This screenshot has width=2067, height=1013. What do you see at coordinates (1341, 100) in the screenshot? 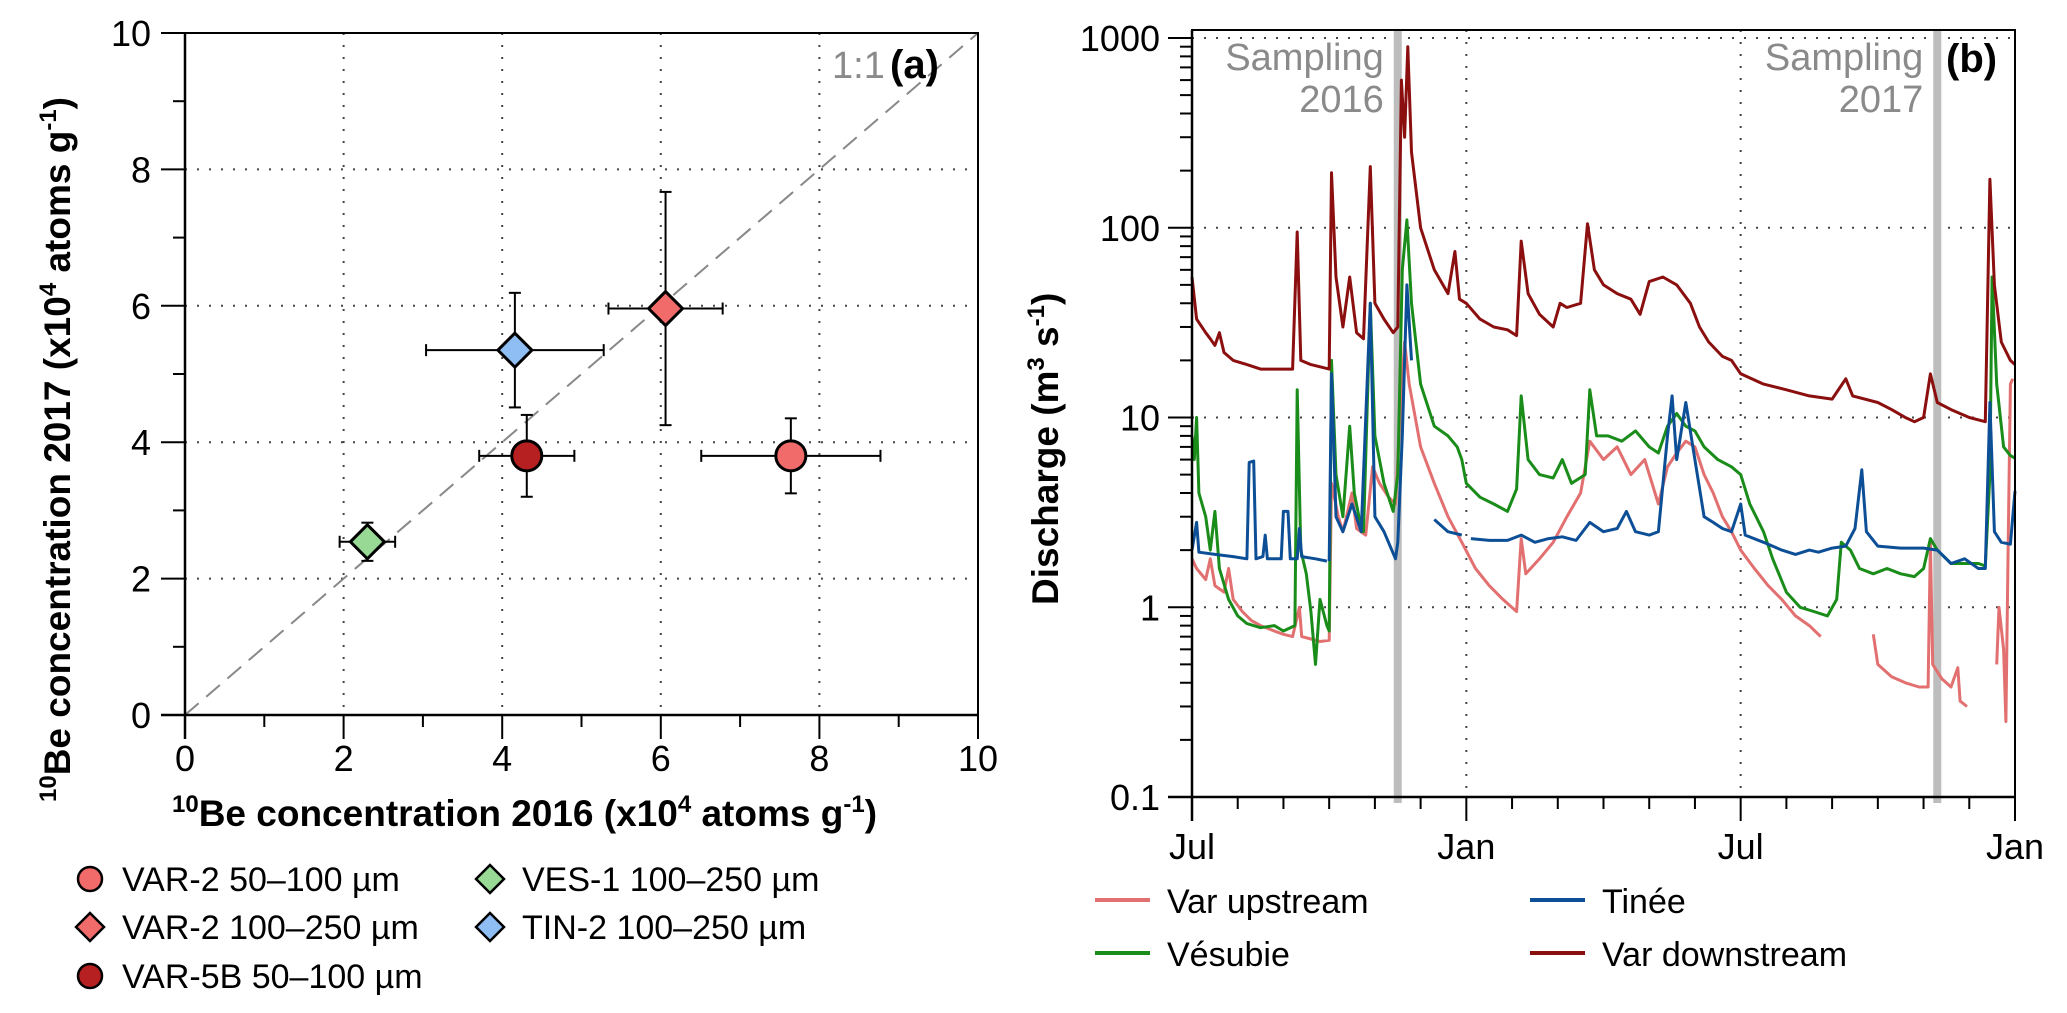
I see `sampling-label-line2: 2016` at bounding box center [1341, 100].